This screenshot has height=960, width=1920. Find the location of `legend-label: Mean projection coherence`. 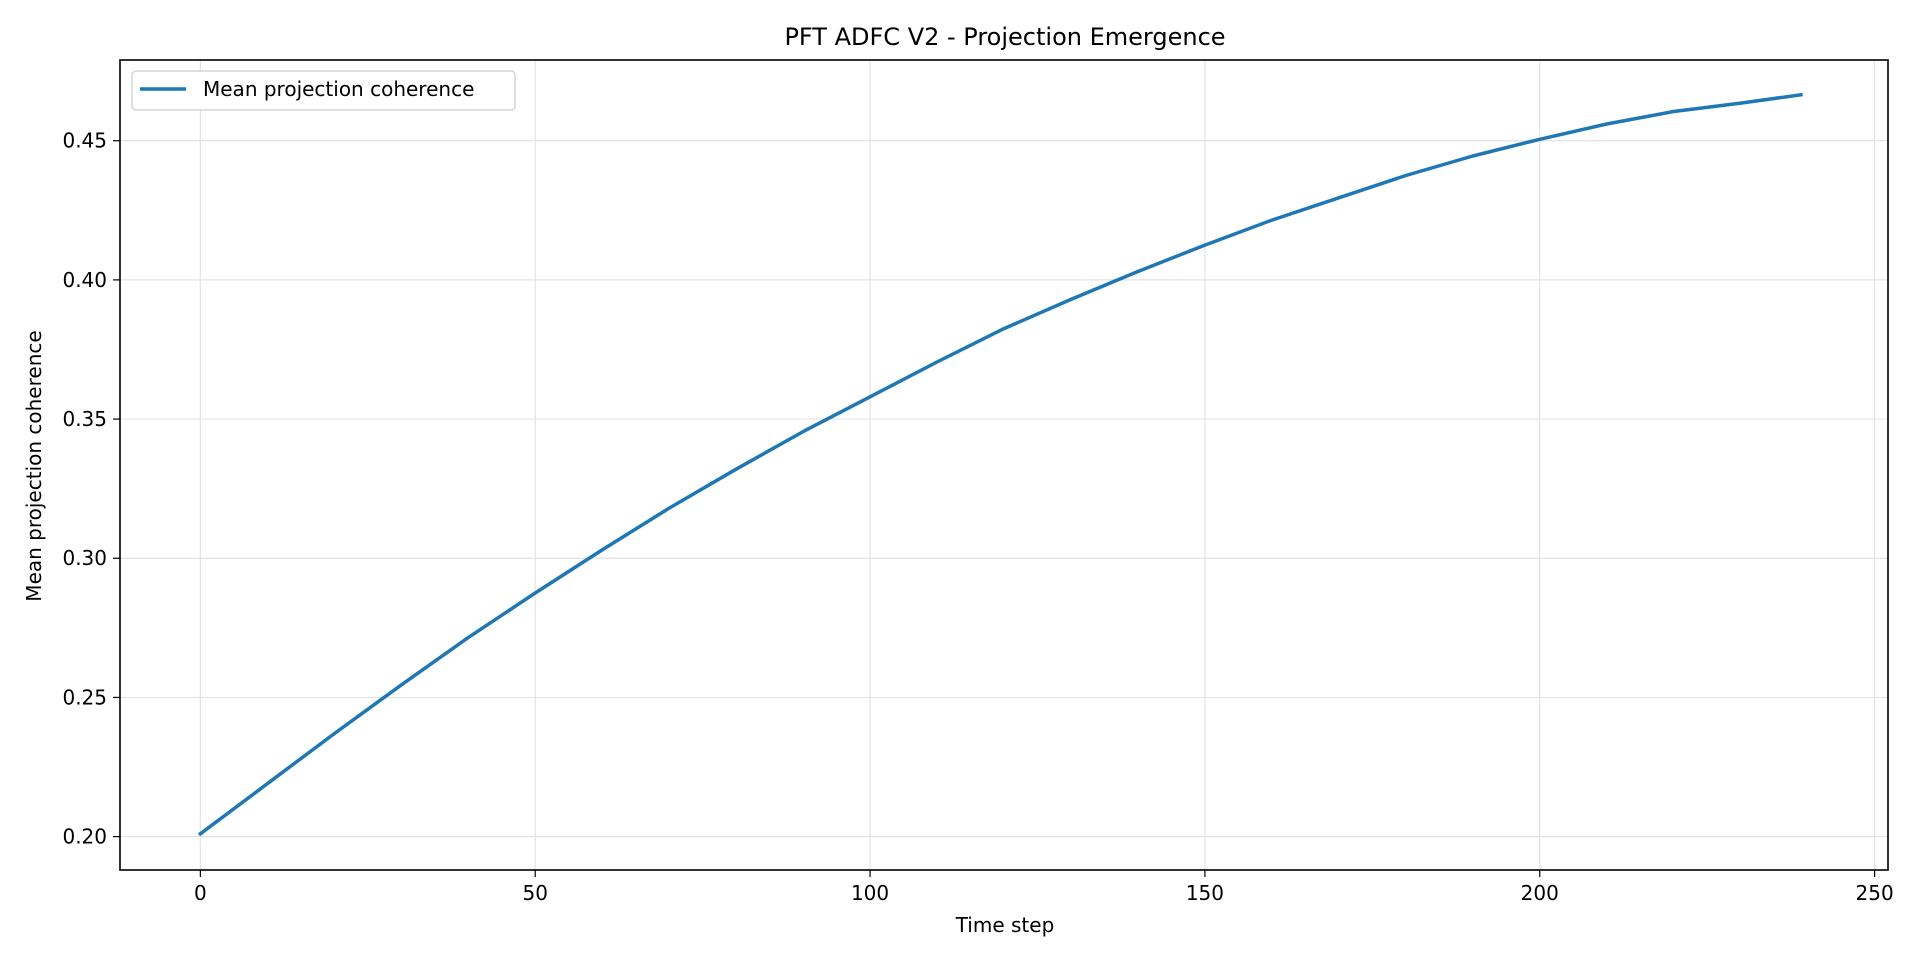

legend-label: Mean projection coherence is located at coordinates (338, 89).